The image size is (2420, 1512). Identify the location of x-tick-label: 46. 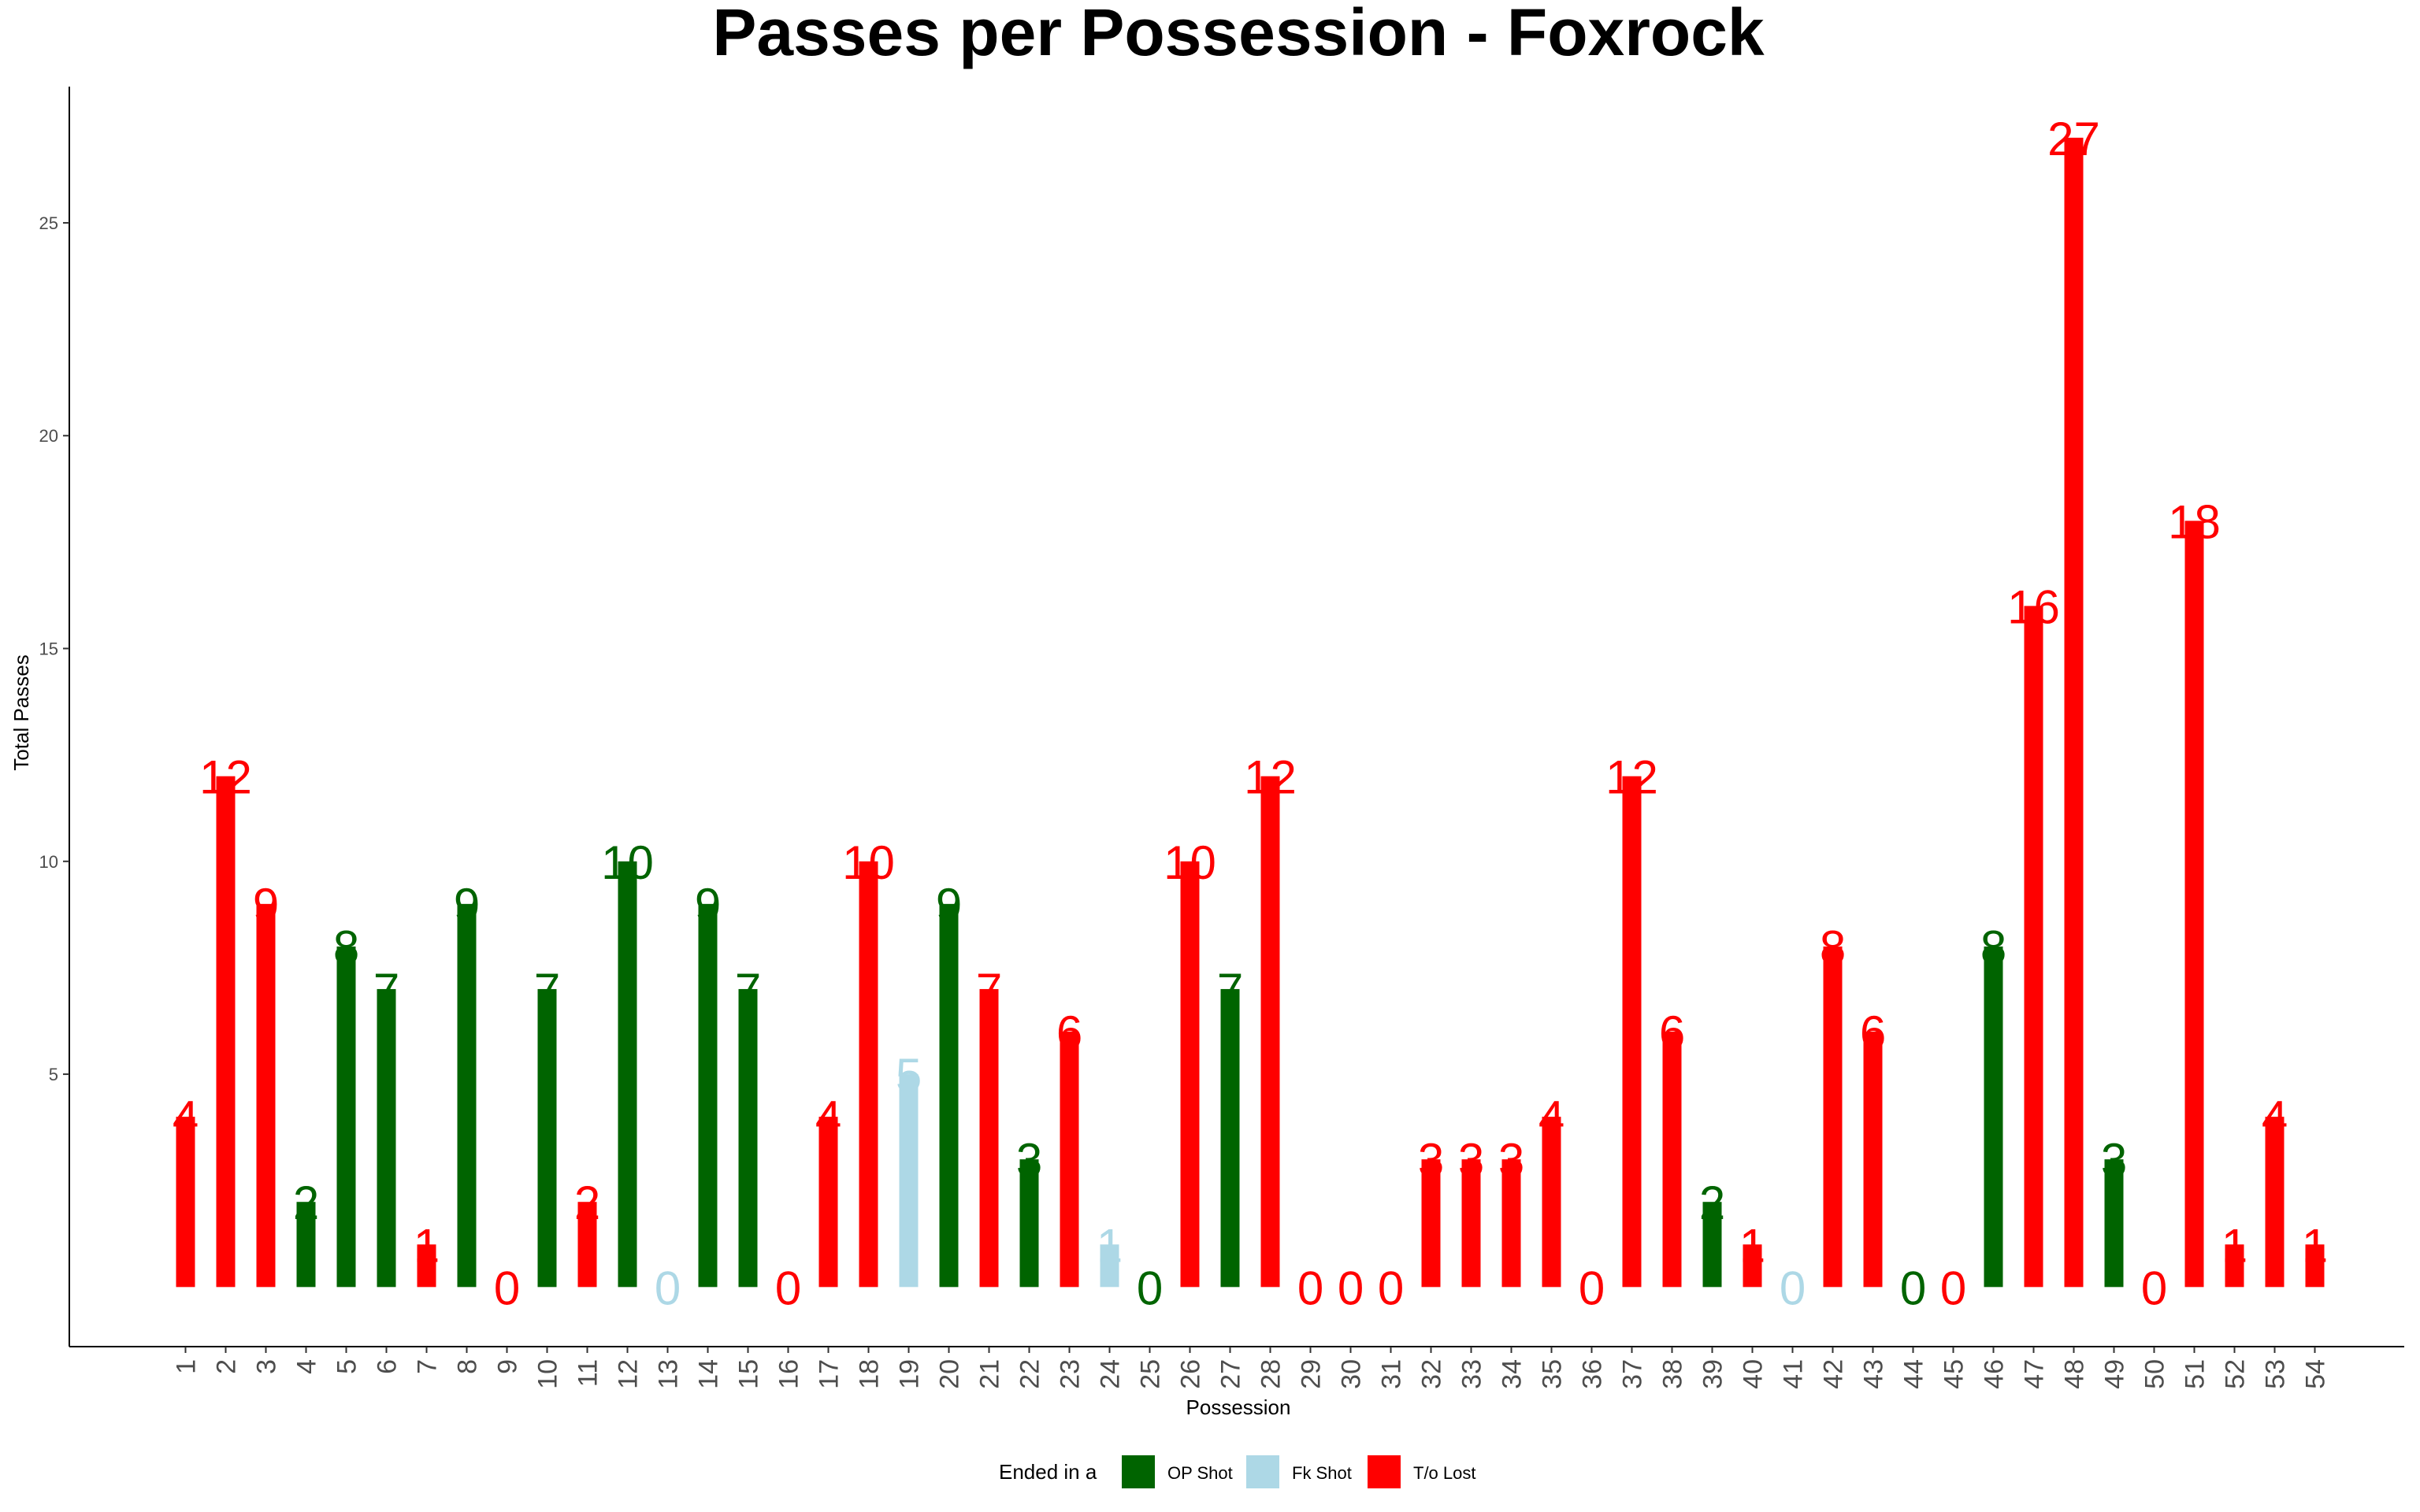
(1995, 1374).